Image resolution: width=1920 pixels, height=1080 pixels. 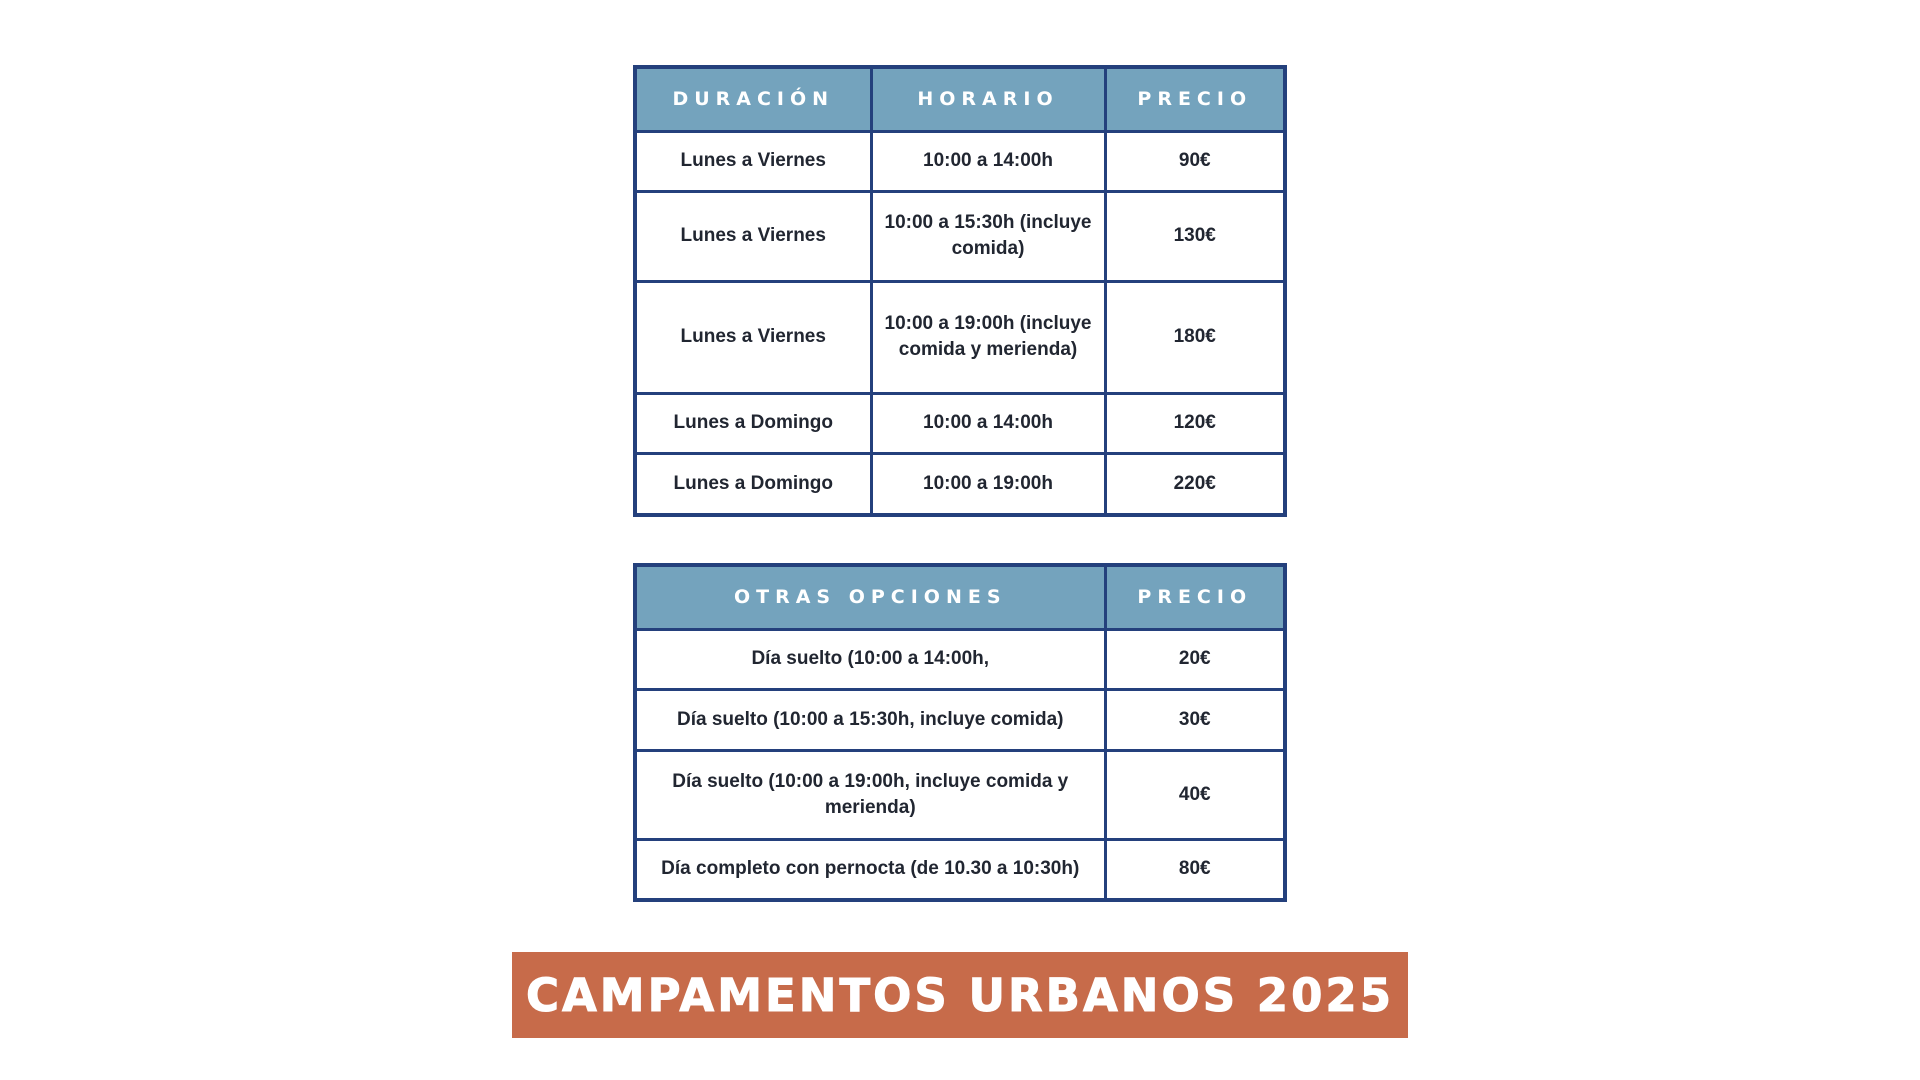 What do you see at coordinates (753, 99) in the screenshot?
I see `column-header-duracion: DURACIÓN` at bounding box center [753, 99].